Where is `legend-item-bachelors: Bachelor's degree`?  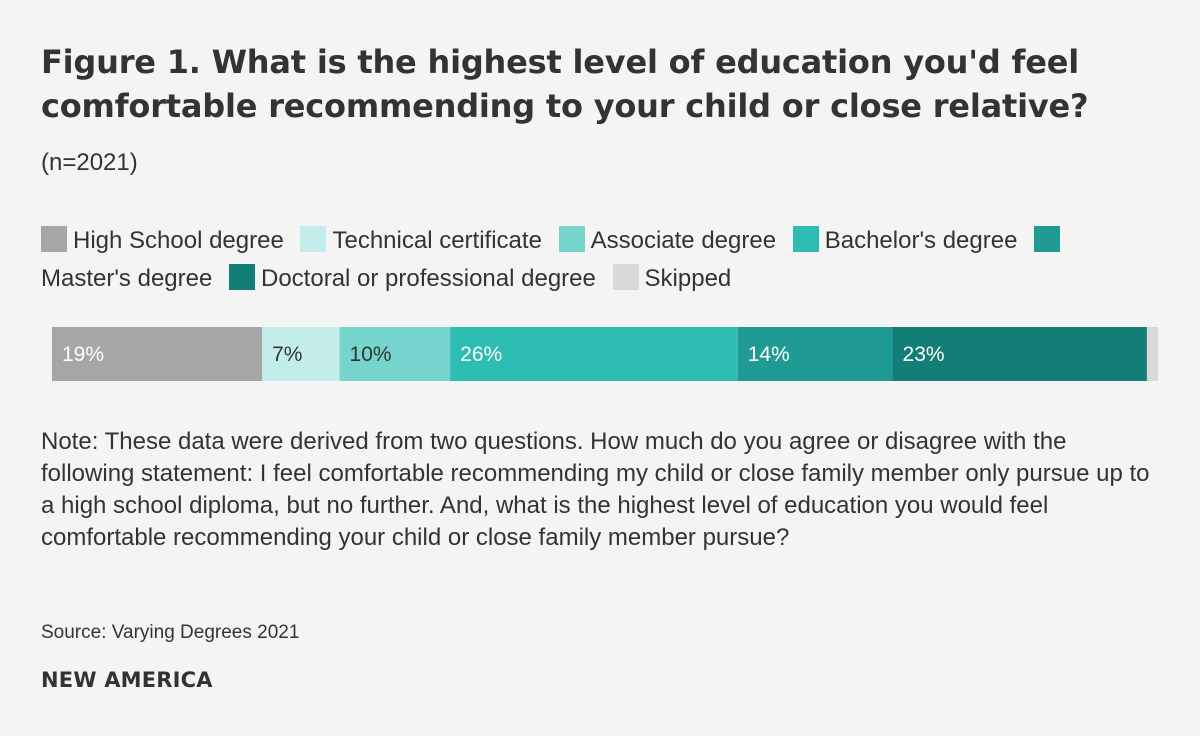 legend-item-bachelors: Bachelor's degree is located at coordinates (905, 240).